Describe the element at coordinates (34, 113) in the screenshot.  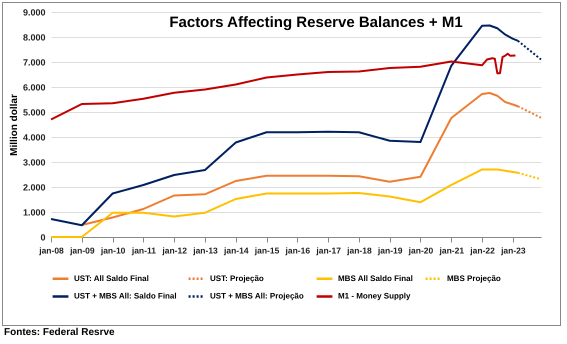
I see `y-tick-label: 5.000` at that location.